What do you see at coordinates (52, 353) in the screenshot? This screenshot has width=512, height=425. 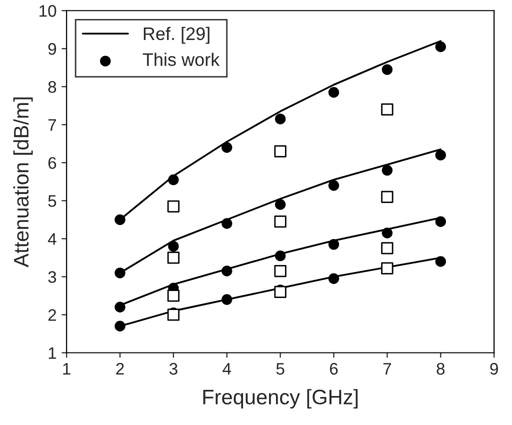 I see `y-tick-label: 1` at bounding box center [52, 353].